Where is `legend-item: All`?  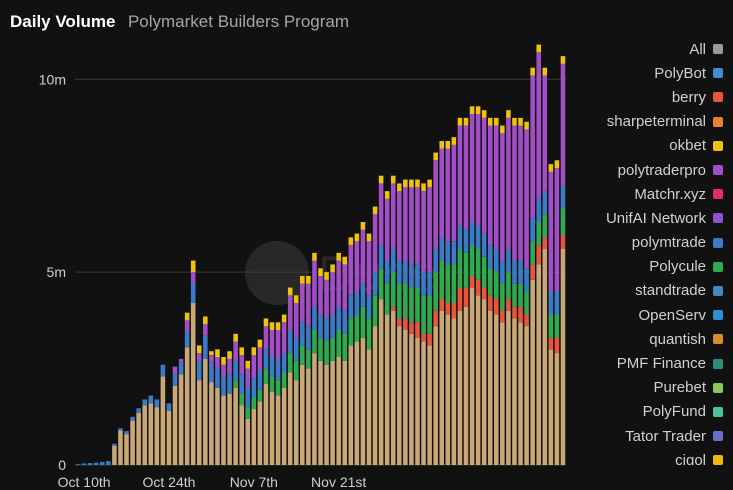
legend-item: All is located at coordinates (623, 49).